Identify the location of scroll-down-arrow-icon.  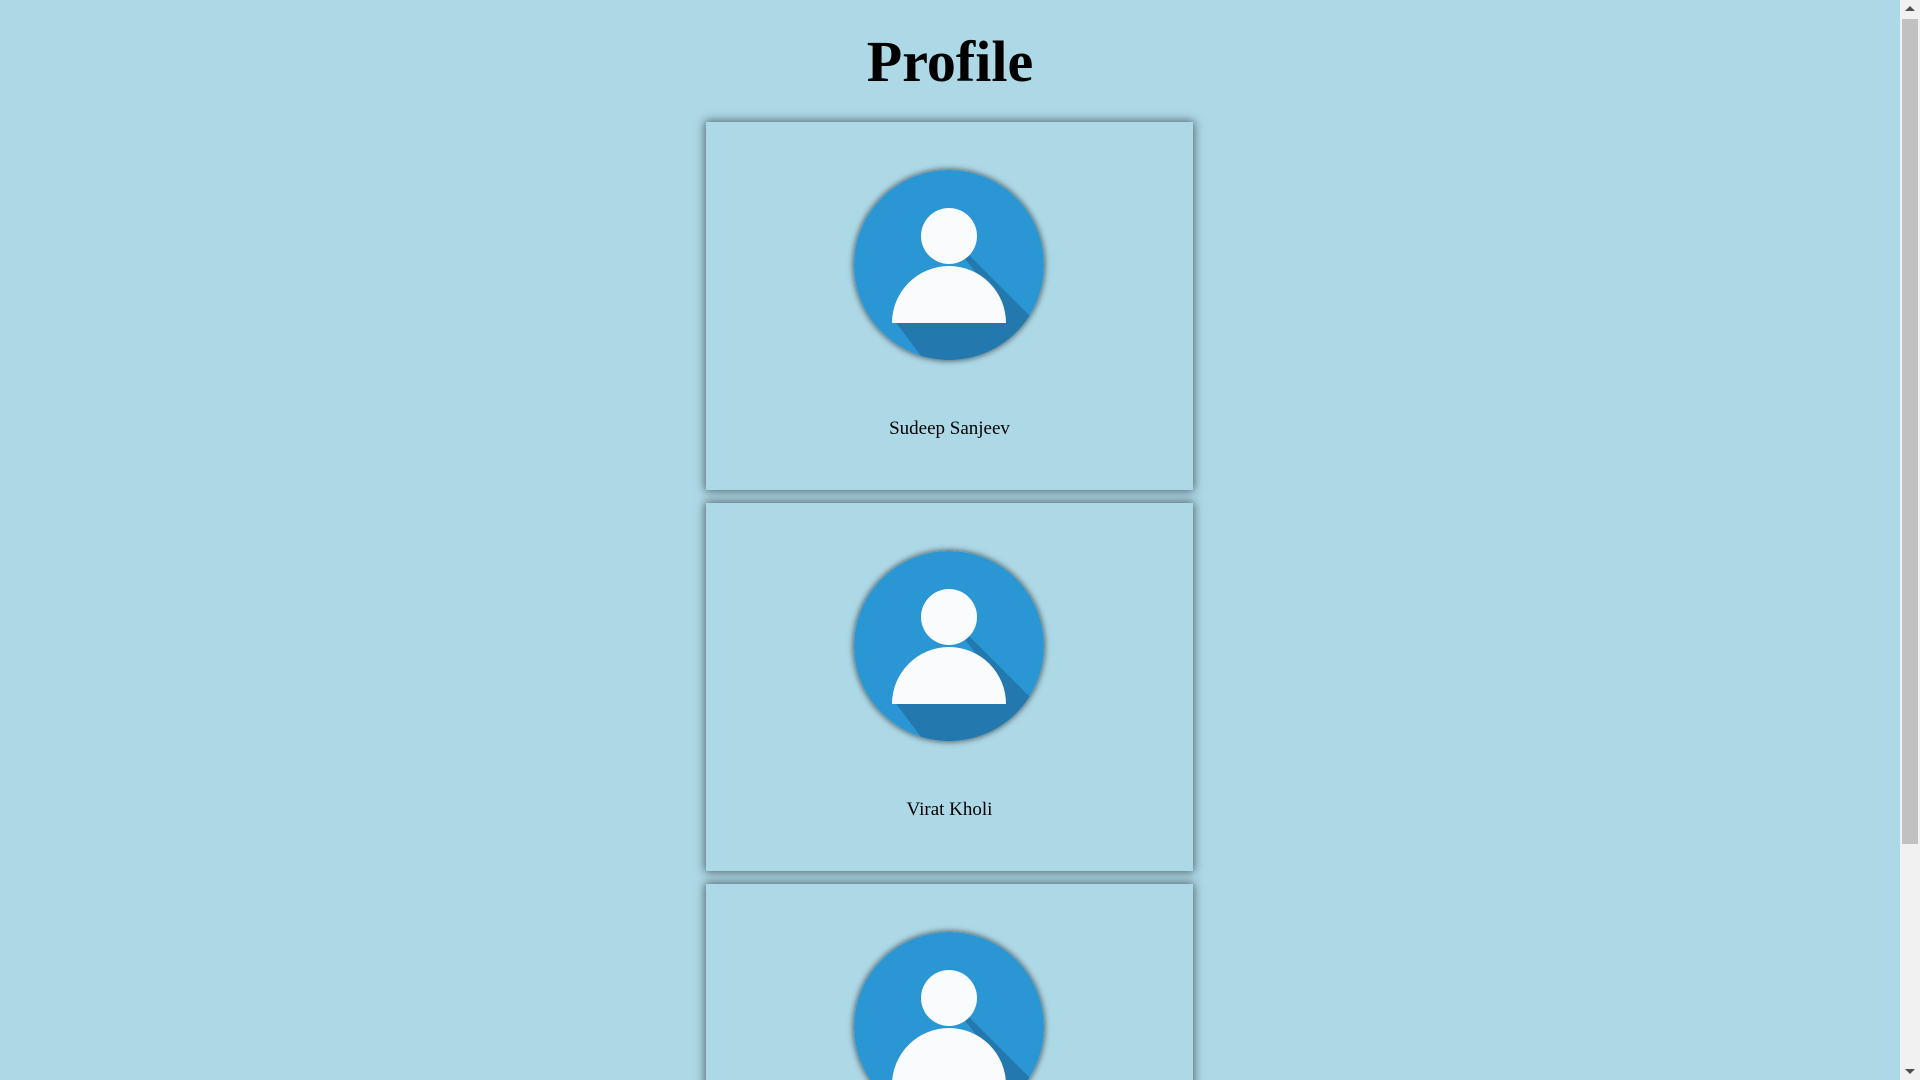
(1910, 1071).